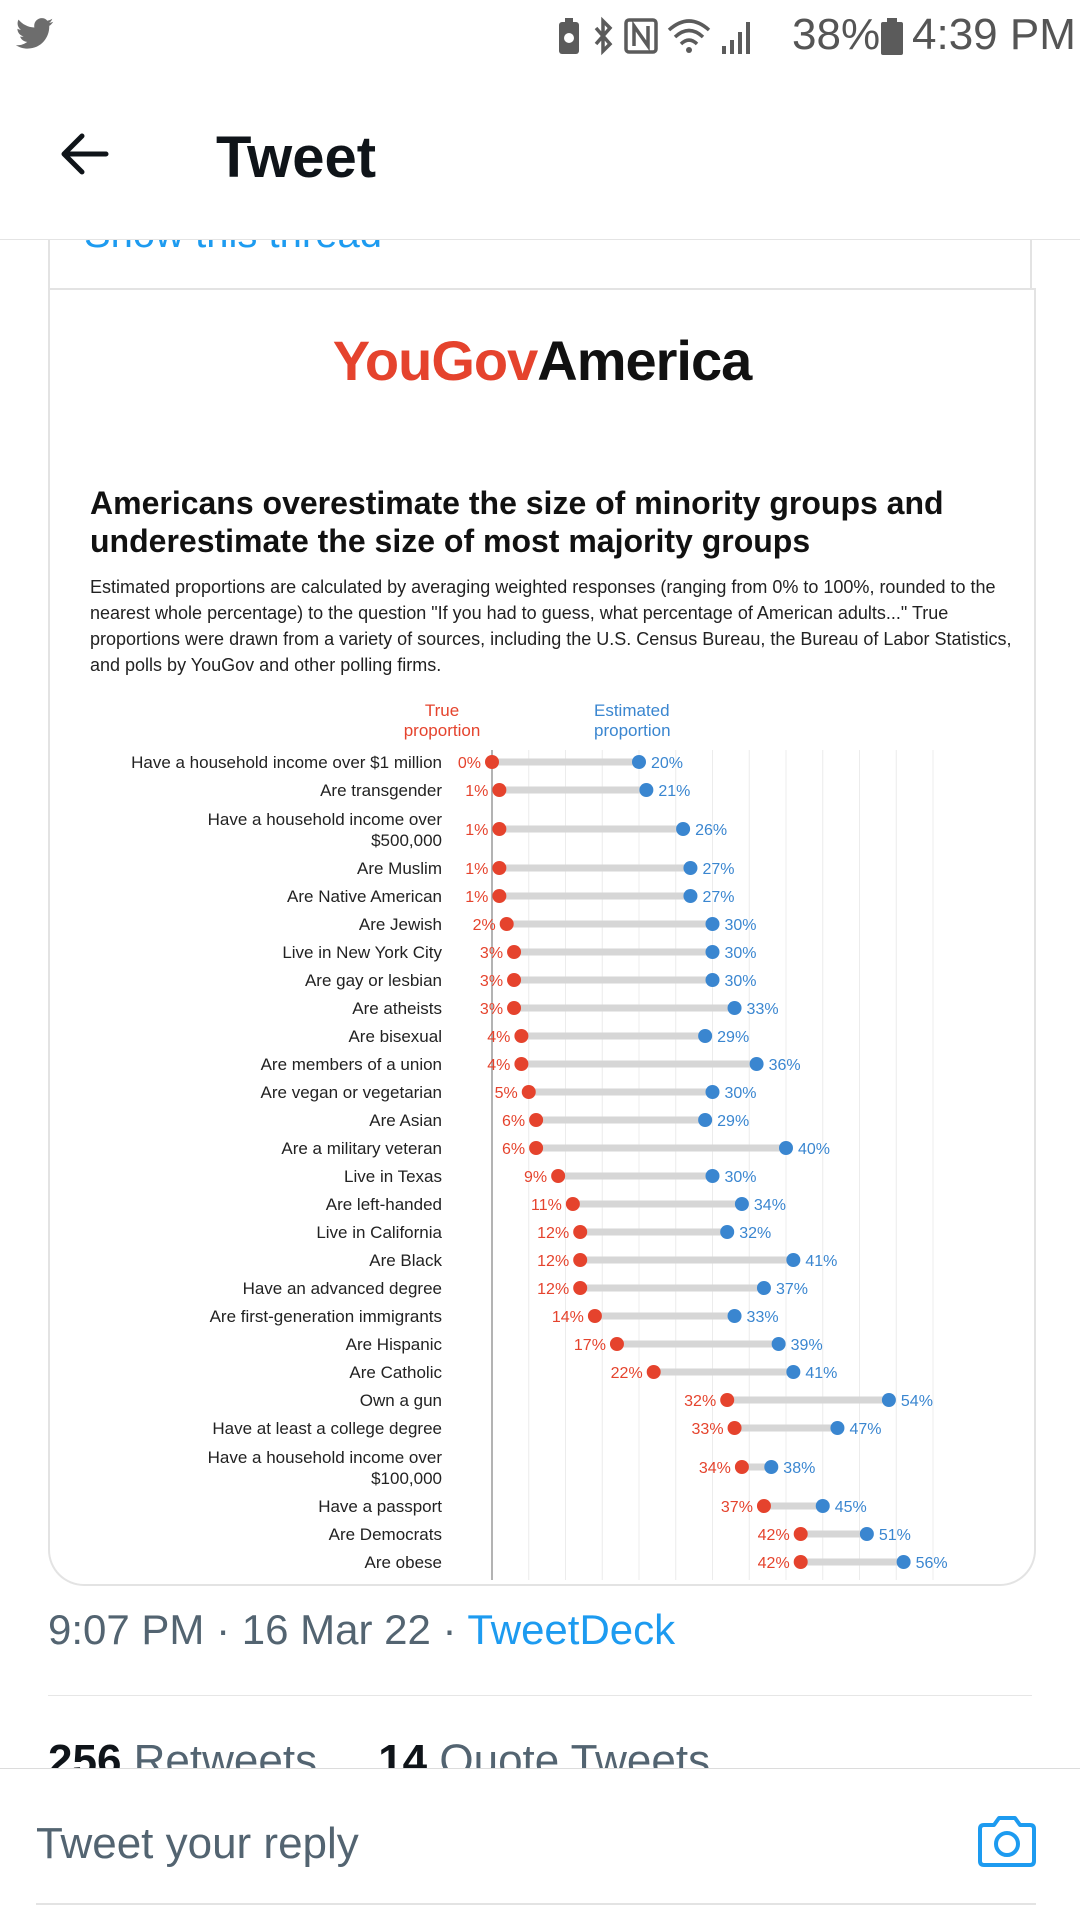 This screenshot has height=1921, width=1080. Describe the element at coordinates (379, 1232) in the screenshot. I see `row-label: Live in California` at that location.